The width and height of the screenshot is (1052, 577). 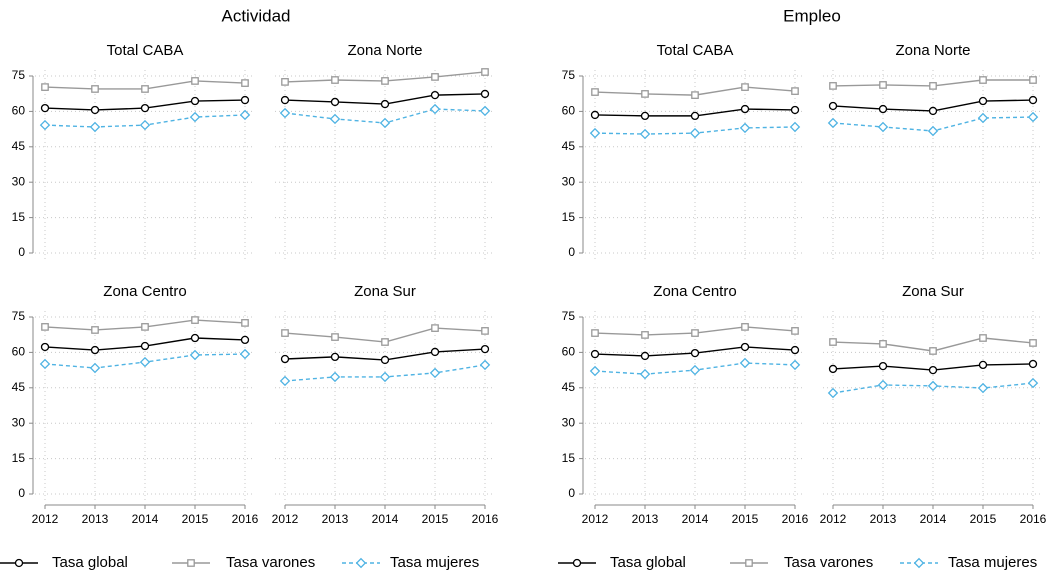 I want to click on x-tick-label: 2012, so click(x=833, y=519).